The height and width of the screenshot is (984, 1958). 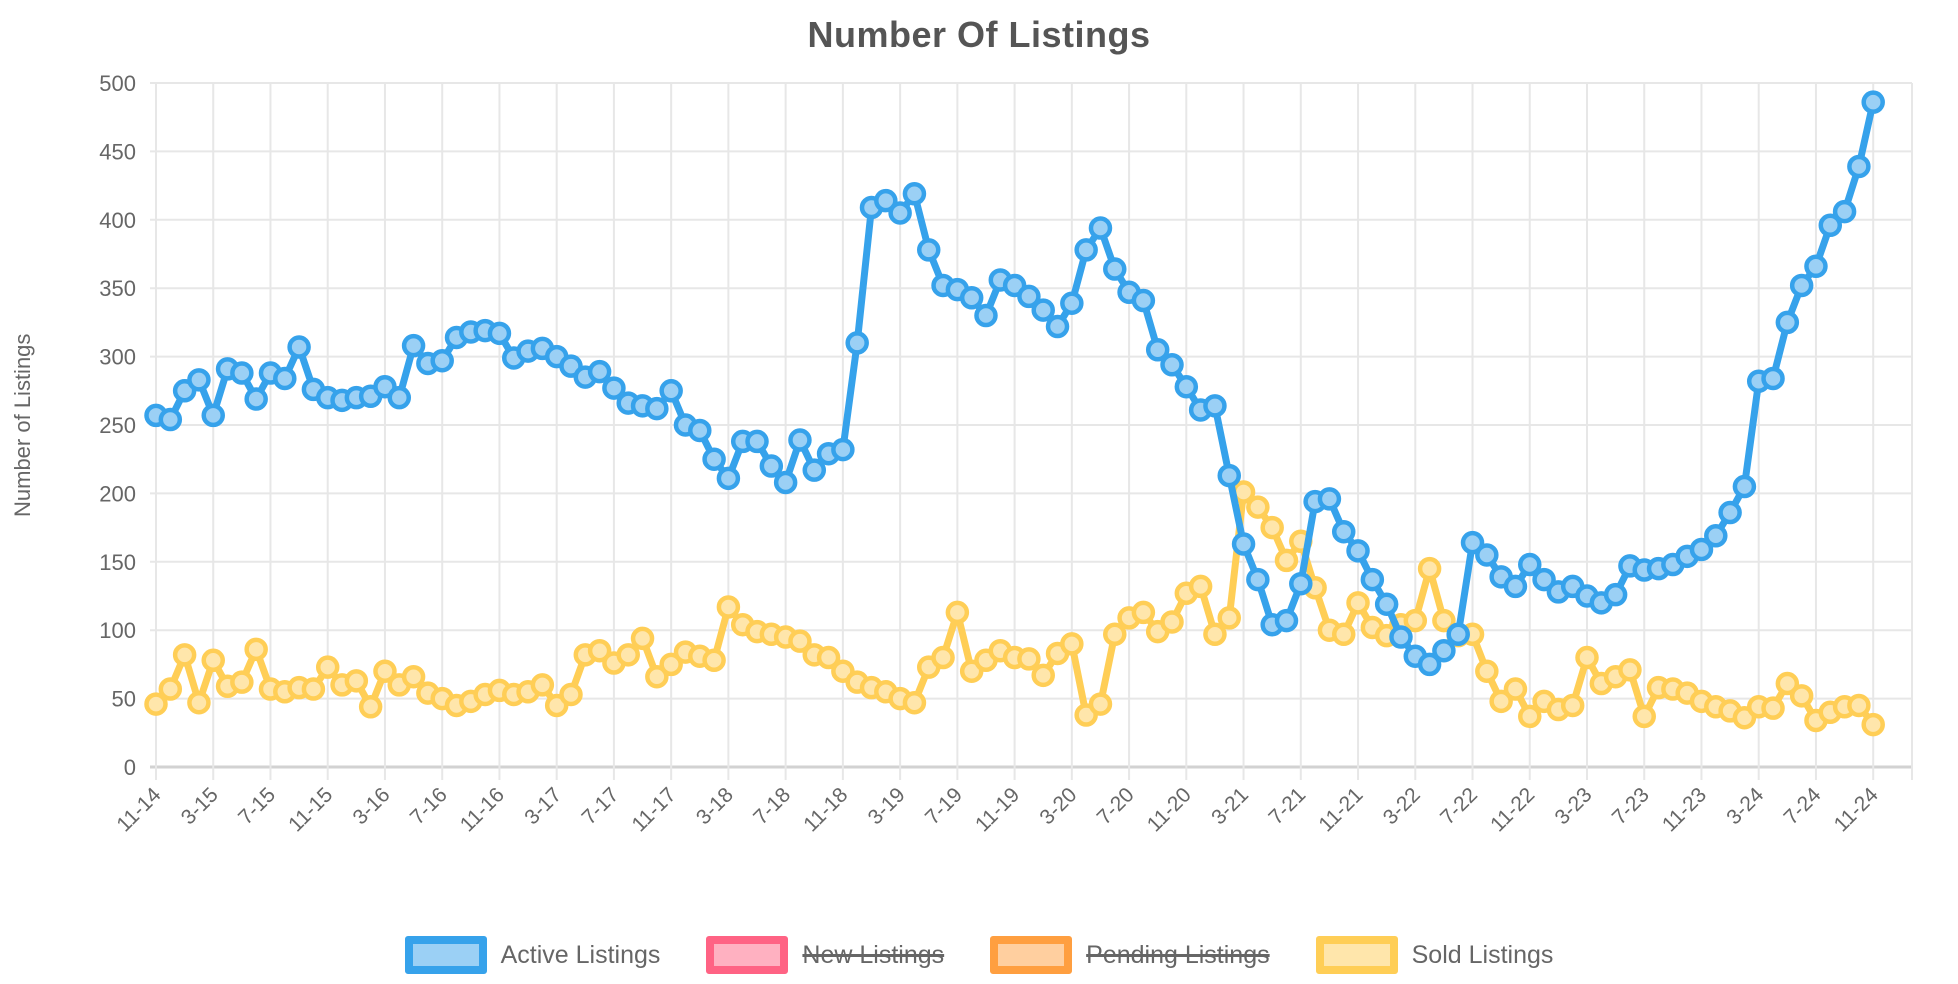 What do you see at coordinates (1130, 955) in the screenshot?
I see `legend-item-pending-listings: Pending Listings` at bounding box center [1130, 955].